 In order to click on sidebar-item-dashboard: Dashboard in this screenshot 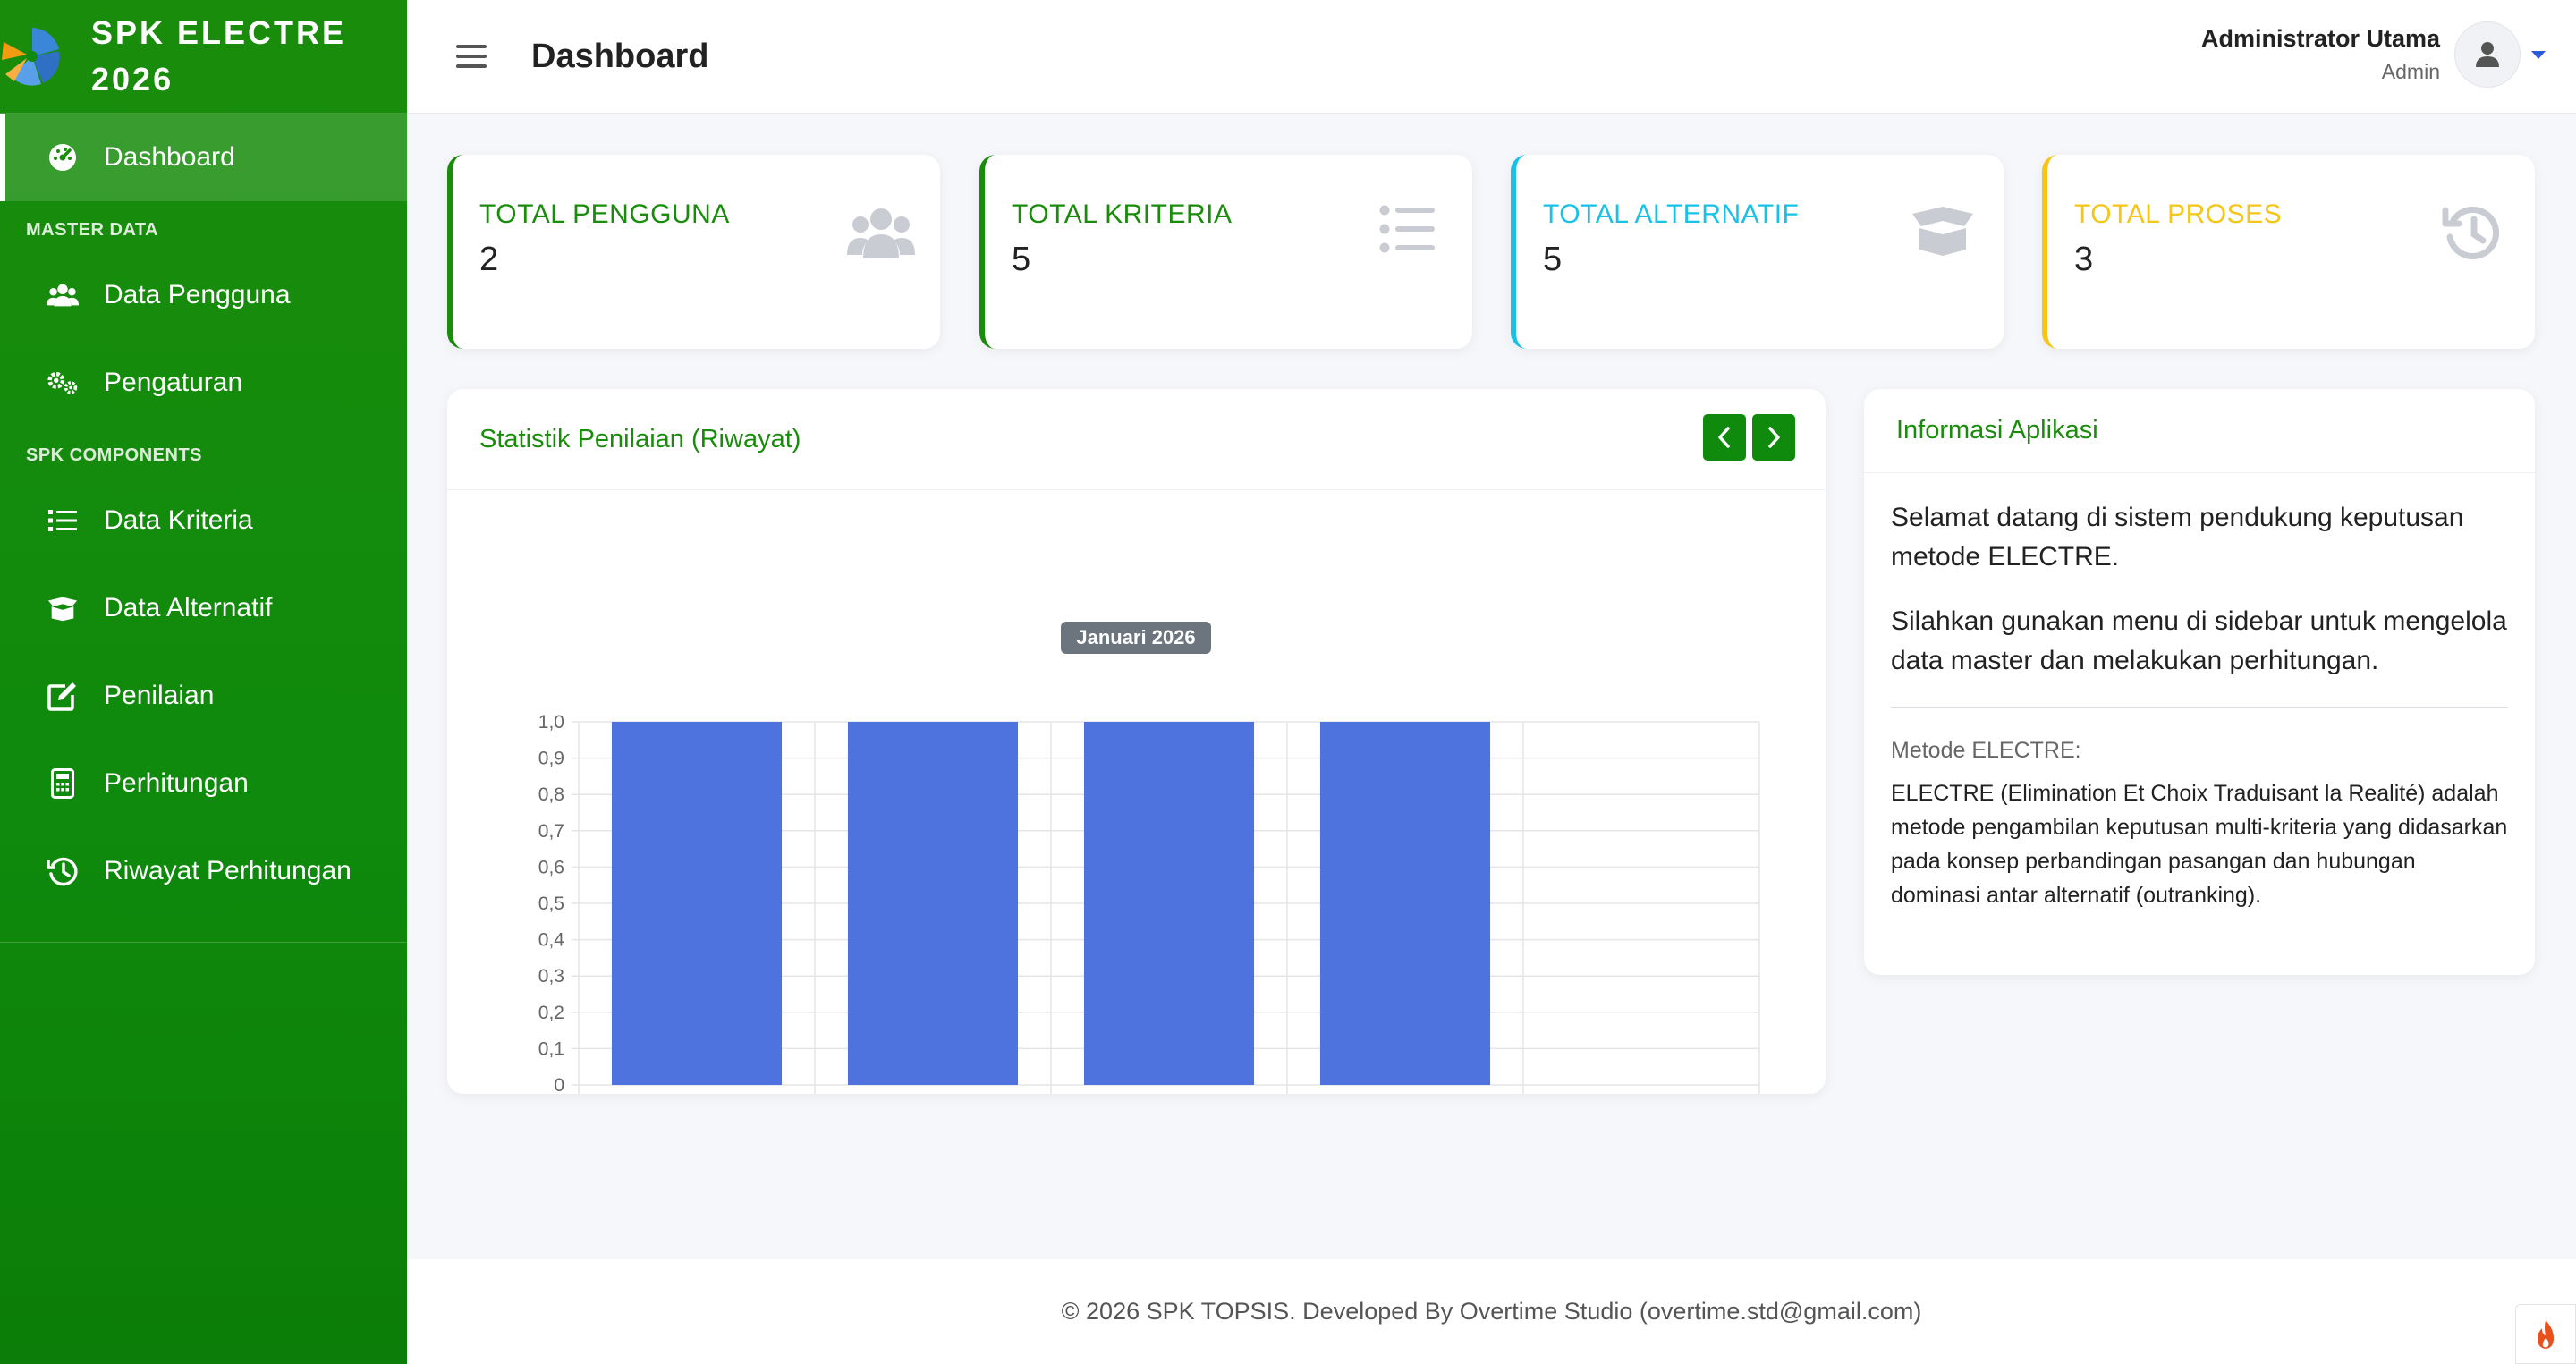, I will do `click(203, 157)`.